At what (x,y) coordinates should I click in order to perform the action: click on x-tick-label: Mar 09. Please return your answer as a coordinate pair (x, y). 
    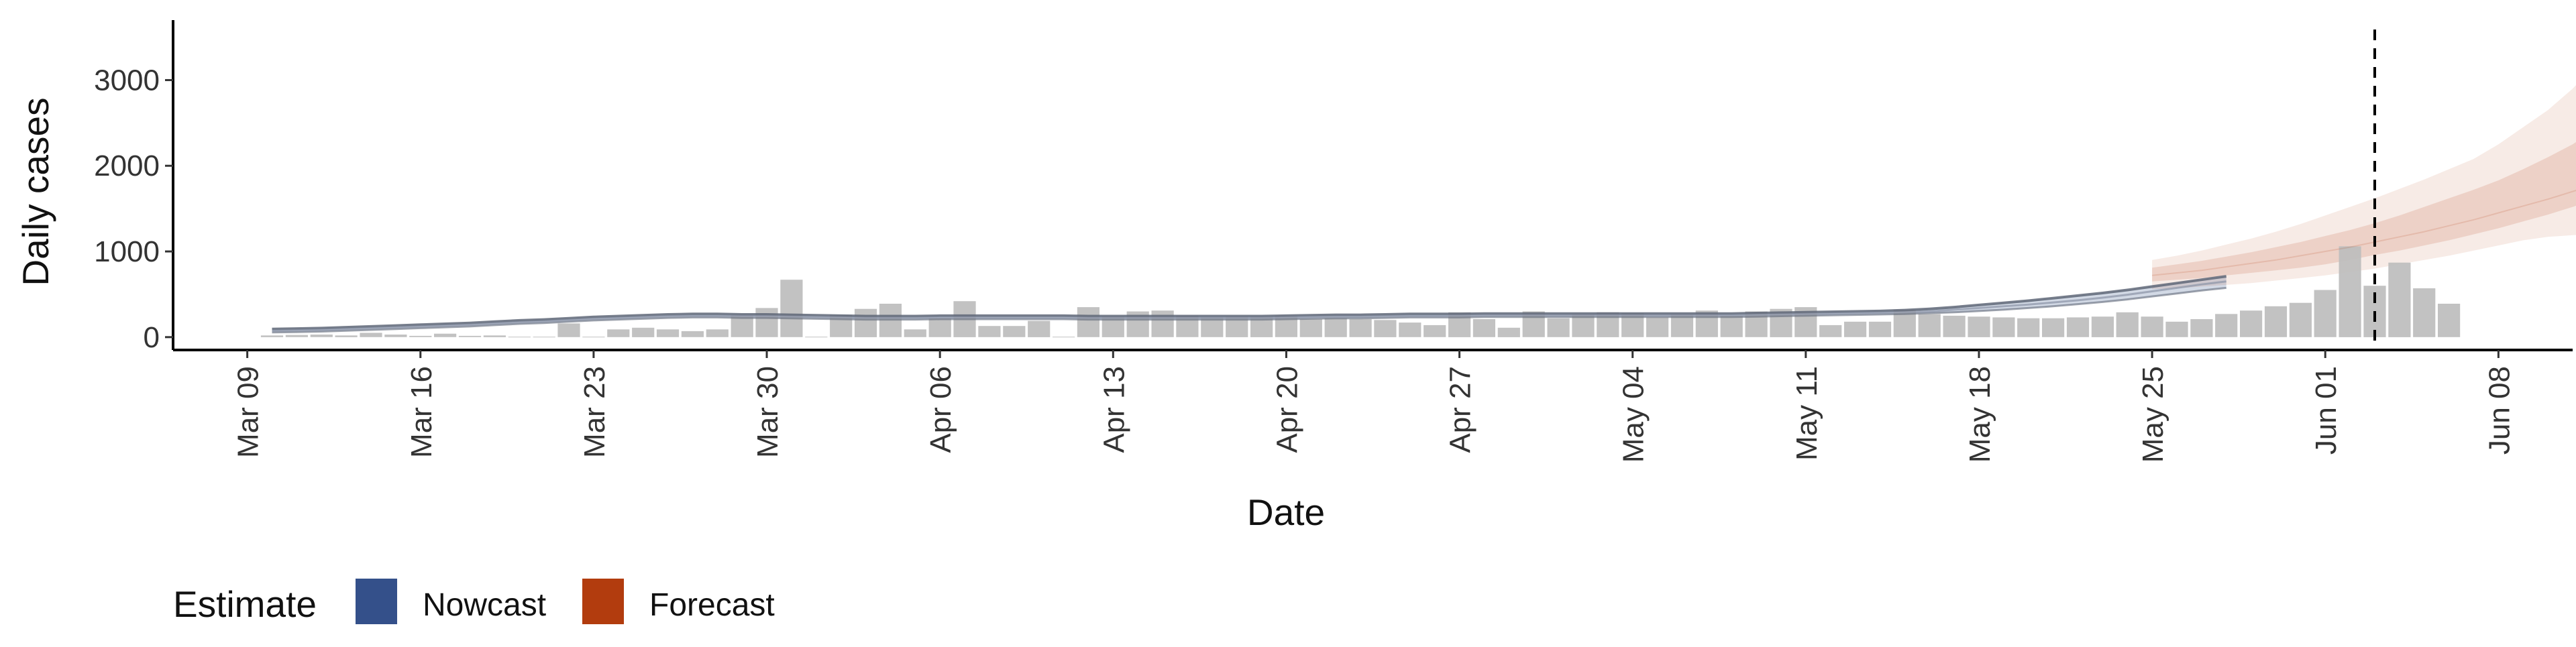
    Looking at the image, I should click on (248, 412).